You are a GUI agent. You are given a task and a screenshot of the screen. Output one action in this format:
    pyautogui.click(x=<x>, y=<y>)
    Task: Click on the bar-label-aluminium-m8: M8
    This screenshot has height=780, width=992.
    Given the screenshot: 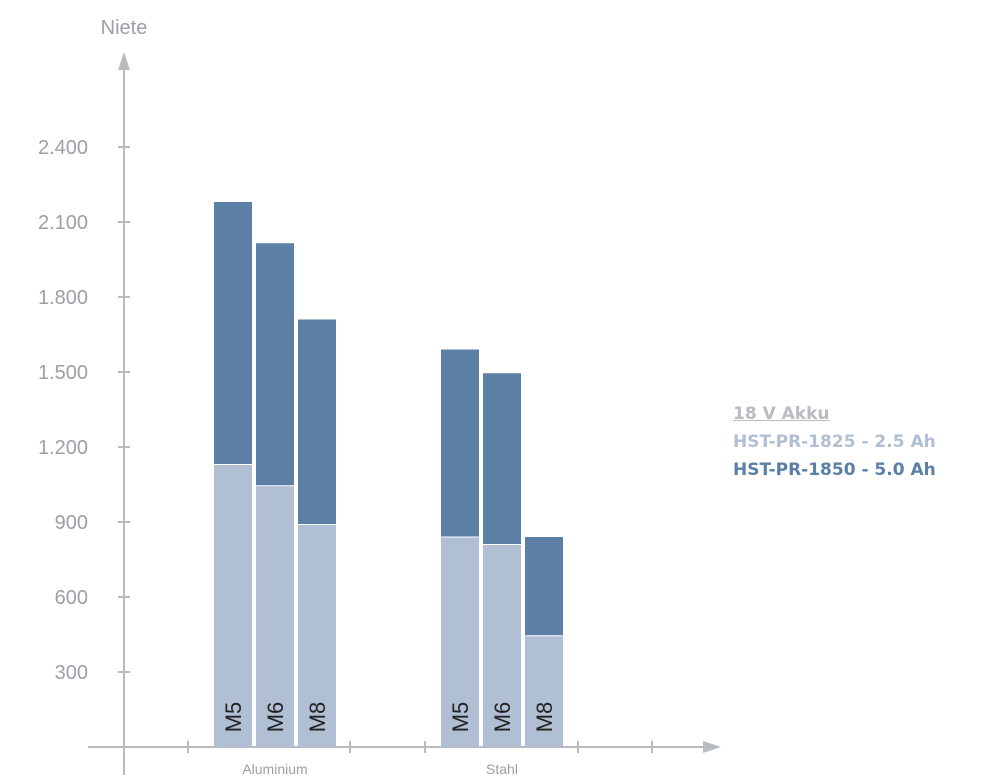 What is the action you would take?
    pyautogui.click(x=317, y=717)
    